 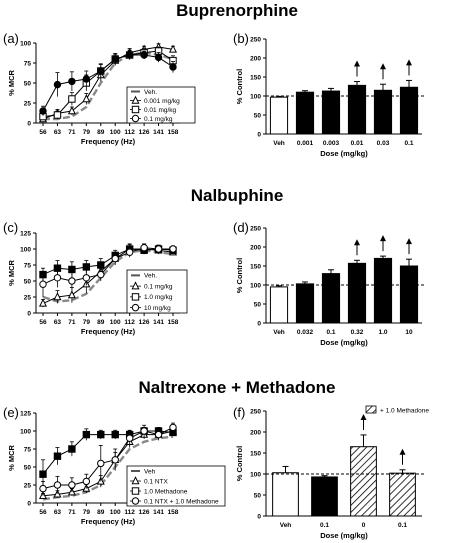 What do you see at coordinates (162, 101) in the screenshot?
I see `legend-label: 0.001 mg/kg` at bounding box center [162, 101].